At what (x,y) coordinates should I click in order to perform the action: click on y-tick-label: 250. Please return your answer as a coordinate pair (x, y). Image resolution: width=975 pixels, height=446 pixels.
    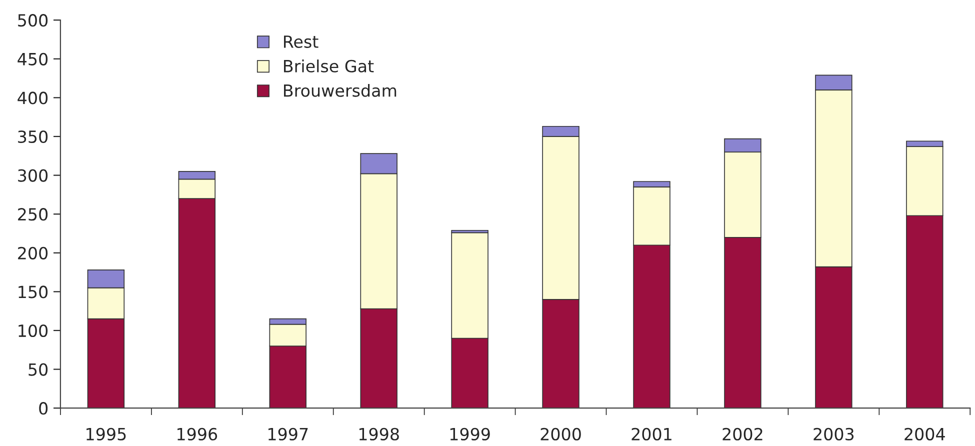
    Looking at the image, I should click on (33, 214).